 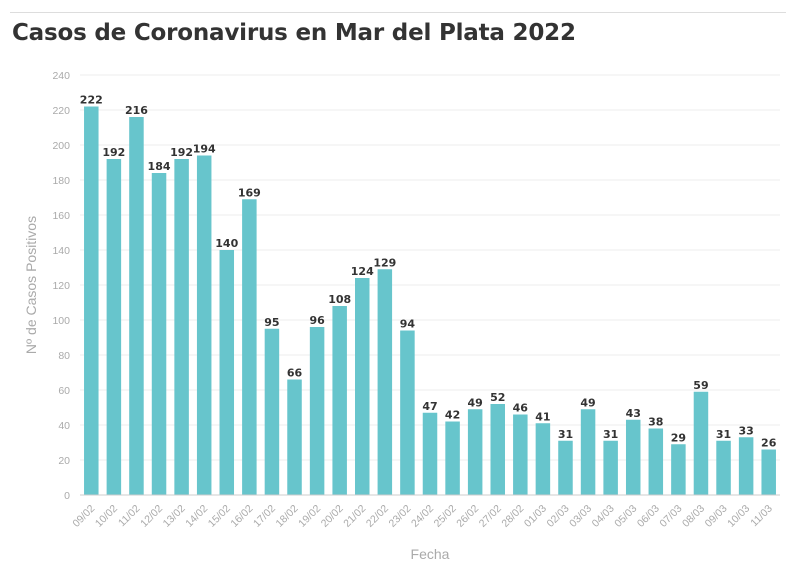 What do you see at coordinates (497, 397) in the screenshot?
I see `data-label: 52` at bounding box center [497, 397].